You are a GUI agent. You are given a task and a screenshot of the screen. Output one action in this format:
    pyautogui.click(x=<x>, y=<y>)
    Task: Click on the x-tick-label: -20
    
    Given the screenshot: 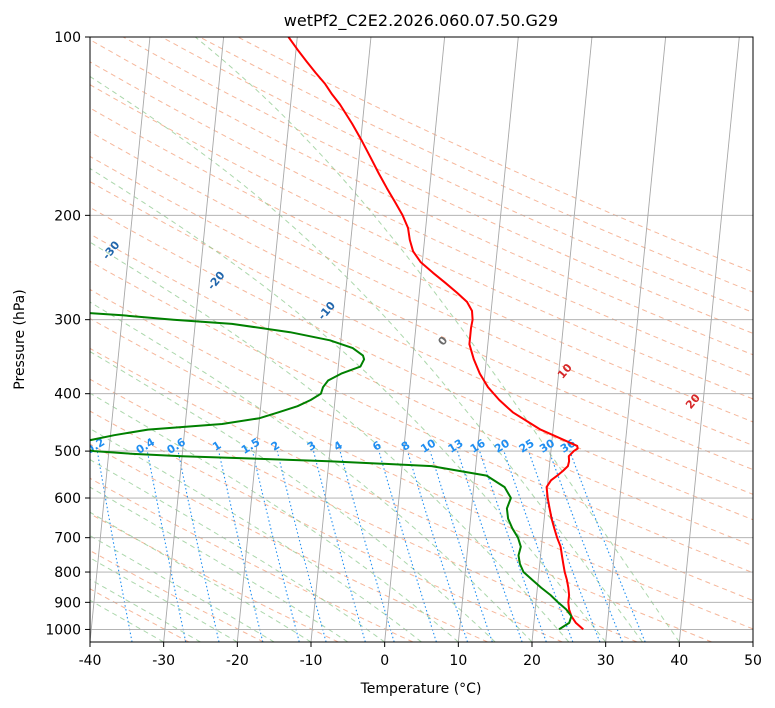 What is the action you would take?
    pyautogui.click(x=237, y=661)
    